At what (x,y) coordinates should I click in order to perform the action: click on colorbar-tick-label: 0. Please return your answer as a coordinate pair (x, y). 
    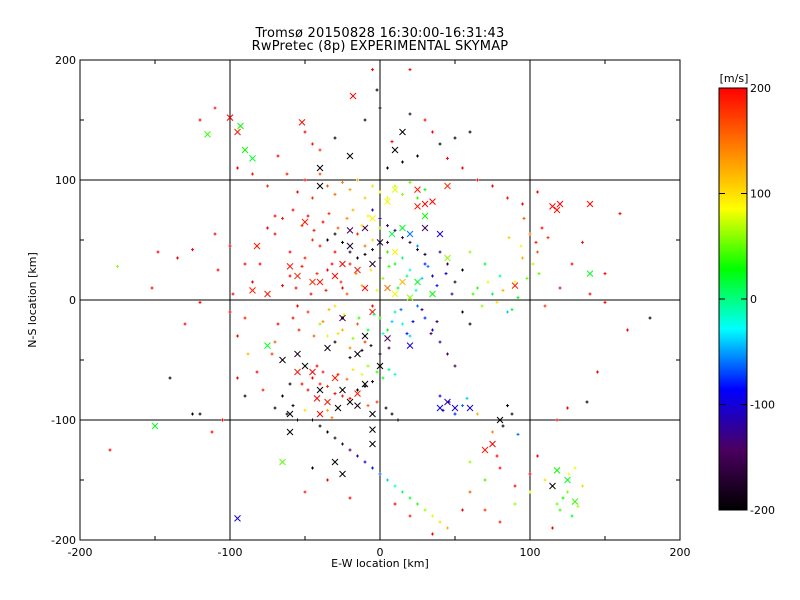
    Looking at the image, I should click on (753, 299).